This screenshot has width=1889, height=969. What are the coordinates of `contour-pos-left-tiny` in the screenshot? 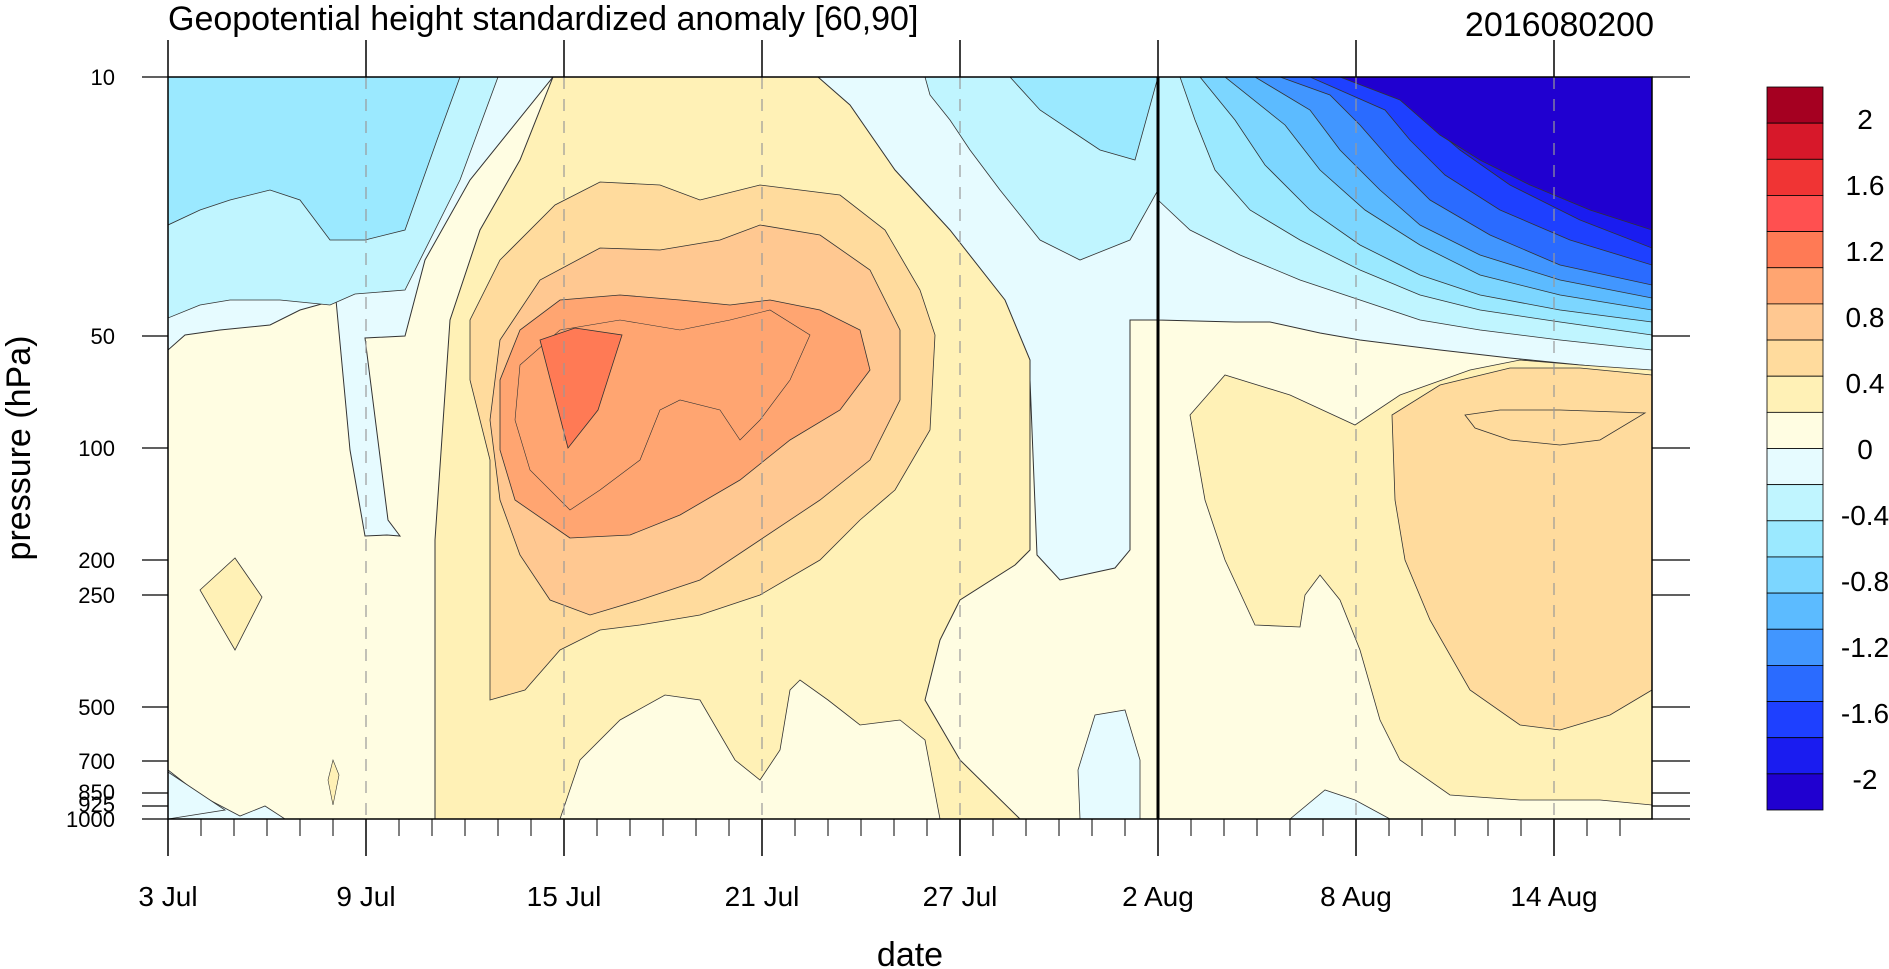 It's located at (333, 782).